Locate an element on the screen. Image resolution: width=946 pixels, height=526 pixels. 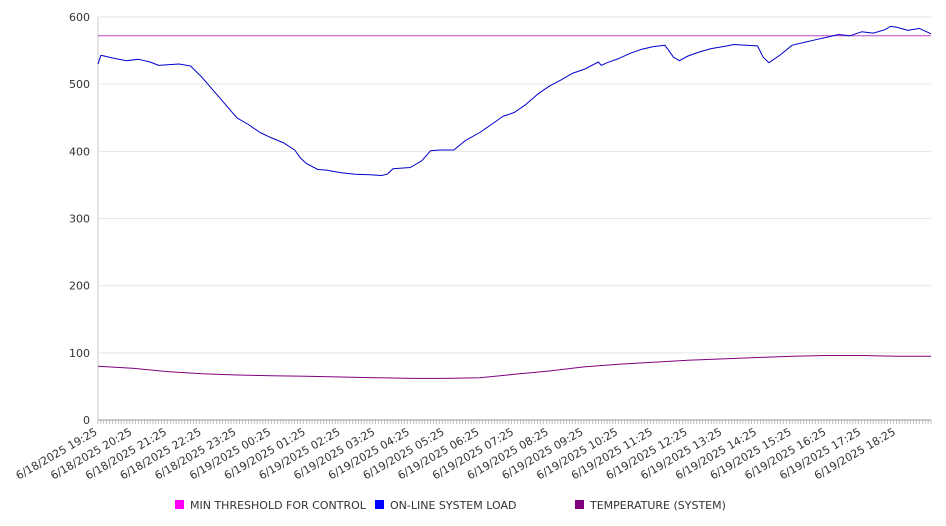
legend-label: TEMPERATURE (SYSTEM) is located at coordinates (657, 505).